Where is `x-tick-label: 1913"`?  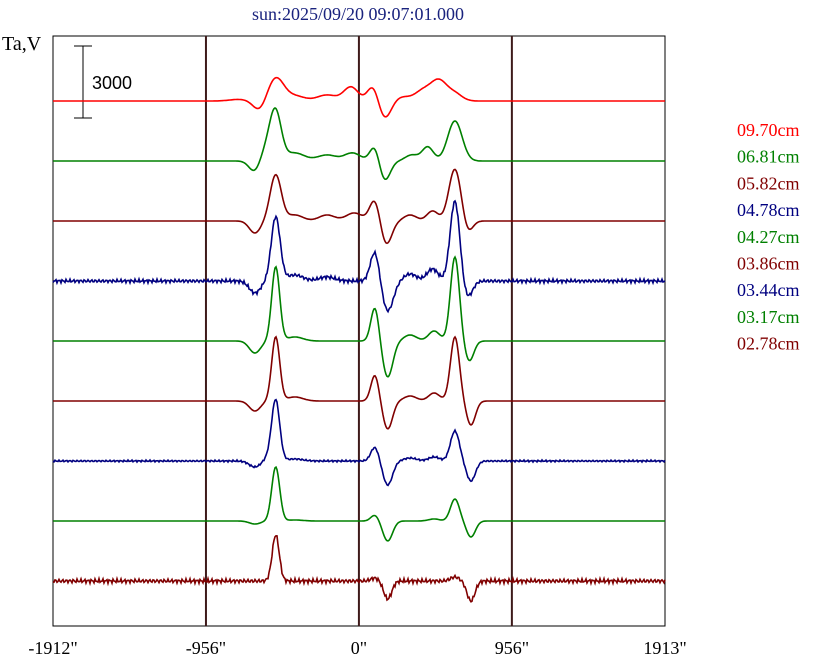
x-tick-label: 1913" is located at coordinates (664, 648).